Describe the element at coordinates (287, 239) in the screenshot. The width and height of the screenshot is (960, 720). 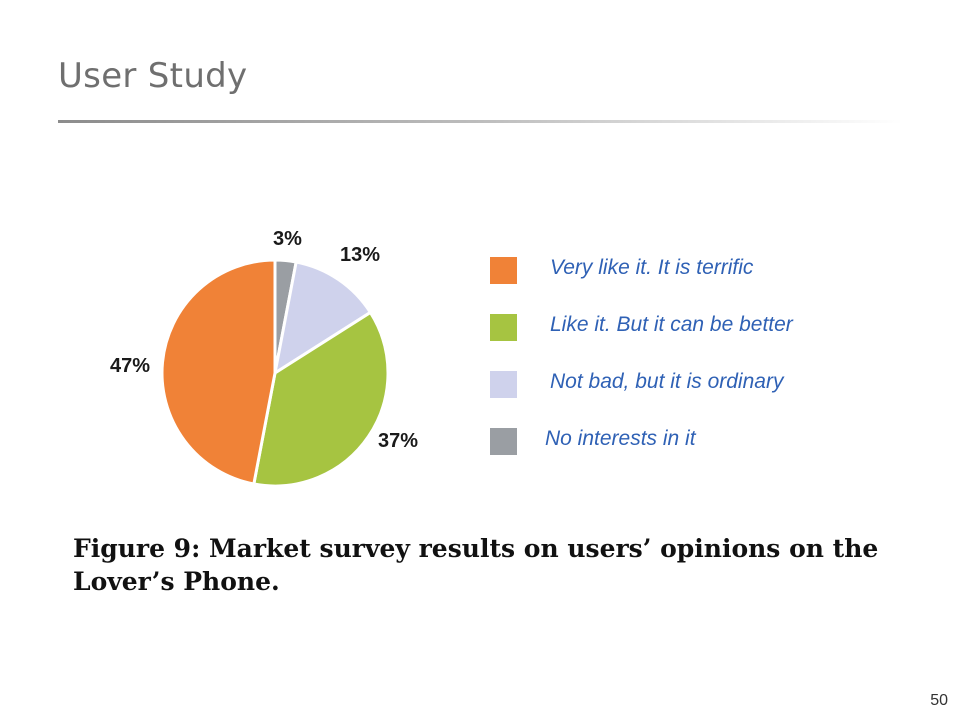
I see `slice-percent-label: 3%` at that location.